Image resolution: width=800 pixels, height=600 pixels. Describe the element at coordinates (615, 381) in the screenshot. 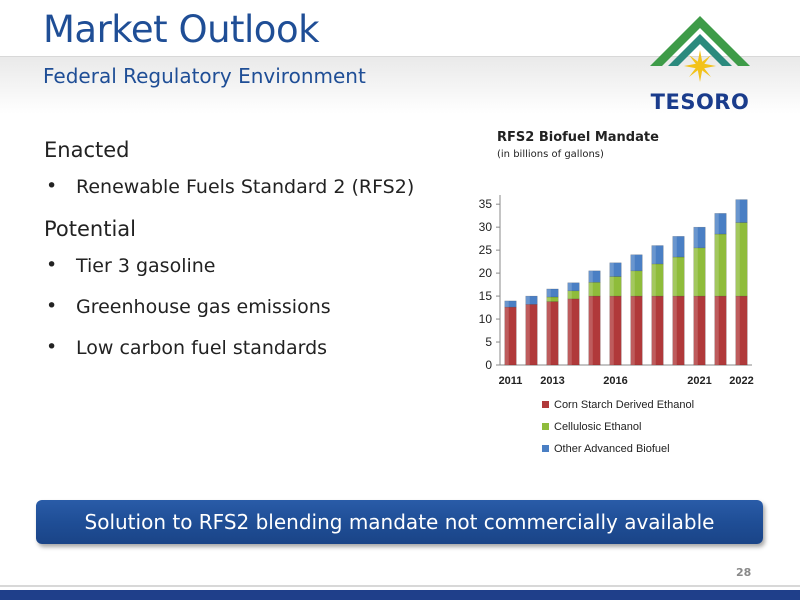

I see `x-tick-label: 2016` at that location.